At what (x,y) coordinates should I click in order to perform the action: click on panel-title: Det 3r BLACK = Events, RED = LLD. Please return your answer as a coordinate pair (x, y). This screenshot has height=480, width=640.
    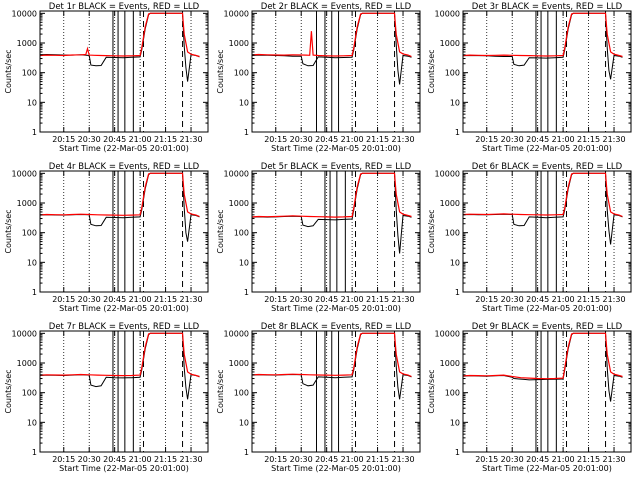
    Looking at the image, I should click on (547, 7).